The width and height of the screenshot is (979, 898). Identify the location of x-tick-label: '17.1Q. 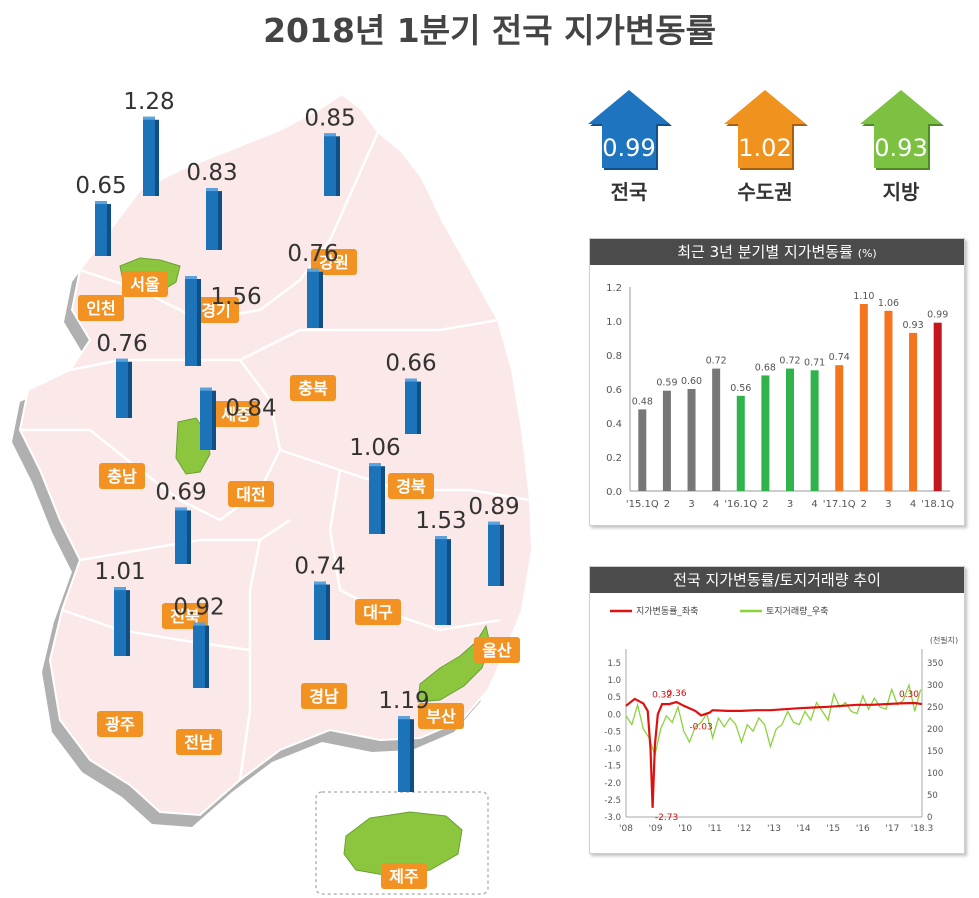
(839, 504).